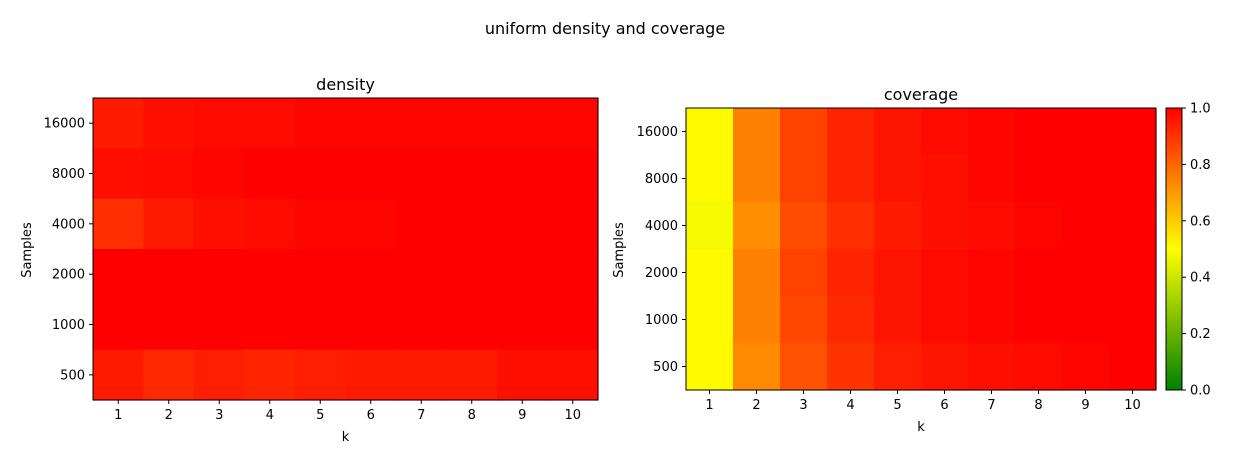 This screenshot has height=464, width=1241. Describe the element at coordinates (270, 174) in the screenshot. I see `density-cell-r1-c3` at that location.